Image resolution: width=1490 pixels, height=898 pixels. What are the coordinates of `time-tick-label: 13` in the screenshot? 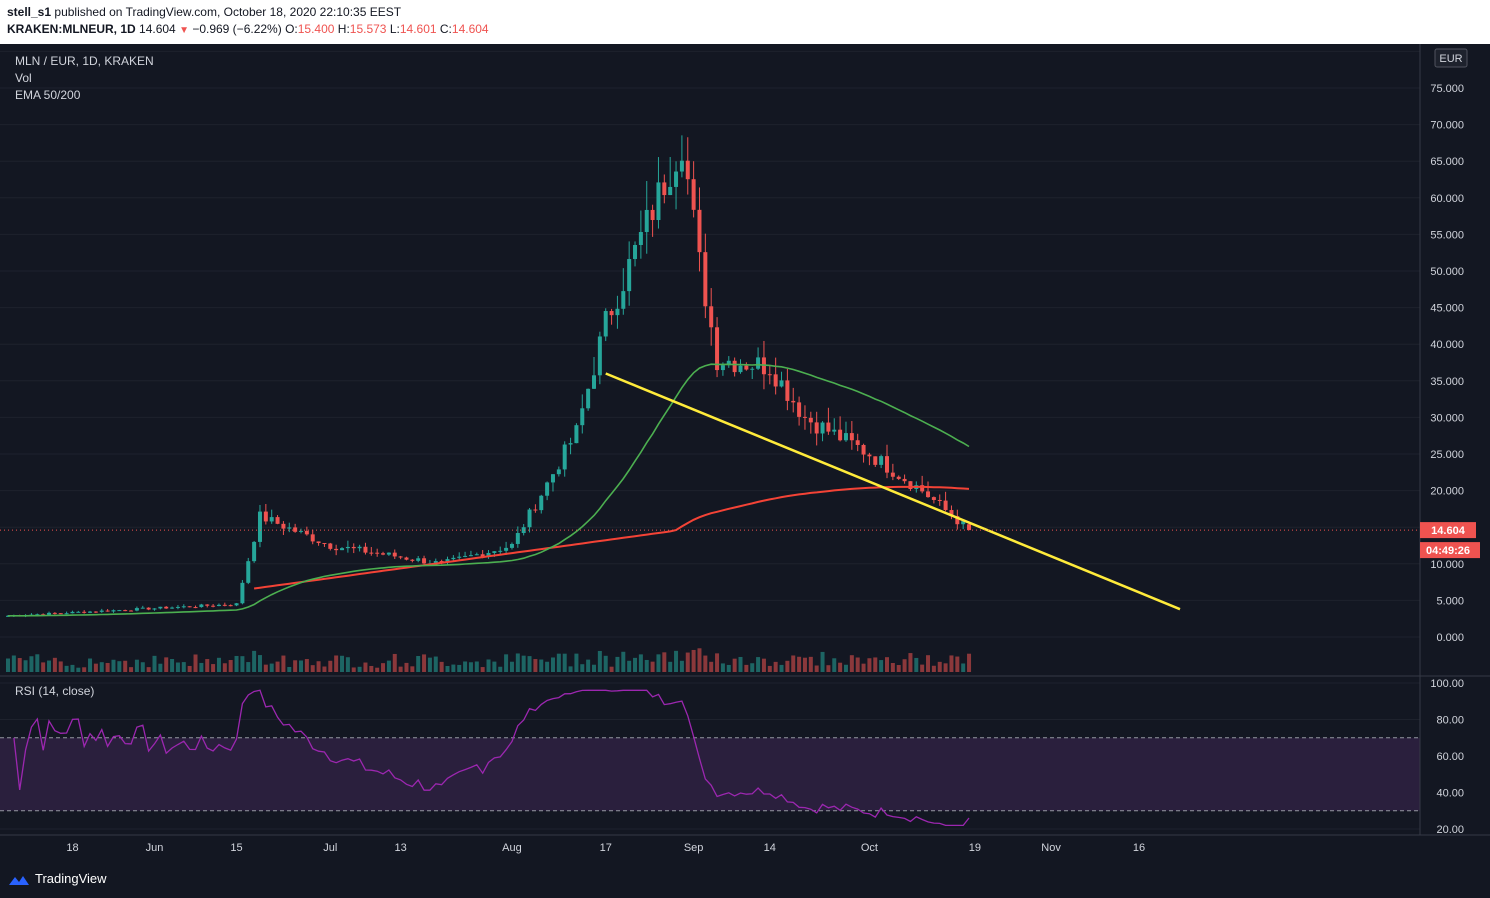 It's located at (400, 848).